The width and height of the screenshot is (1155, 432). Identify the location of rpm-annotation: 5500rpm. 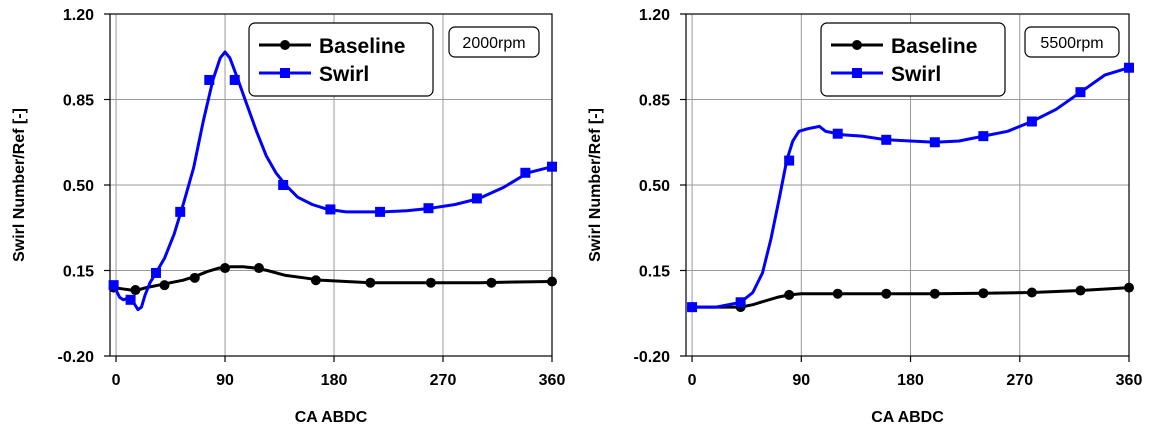
(1071, 43).